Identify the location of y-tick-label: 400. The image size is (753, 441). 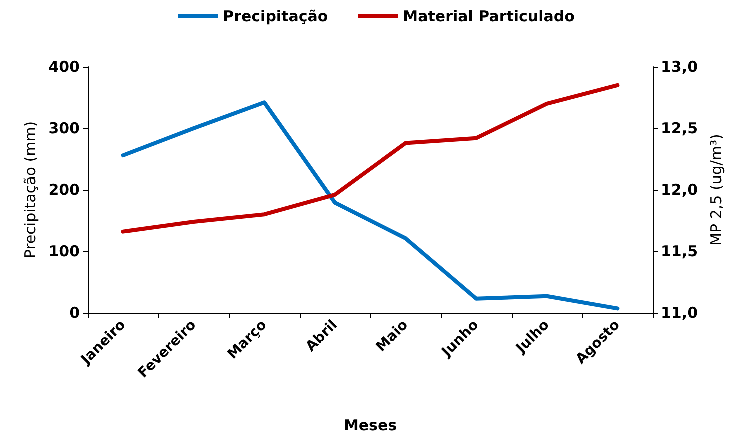
(64, 67).